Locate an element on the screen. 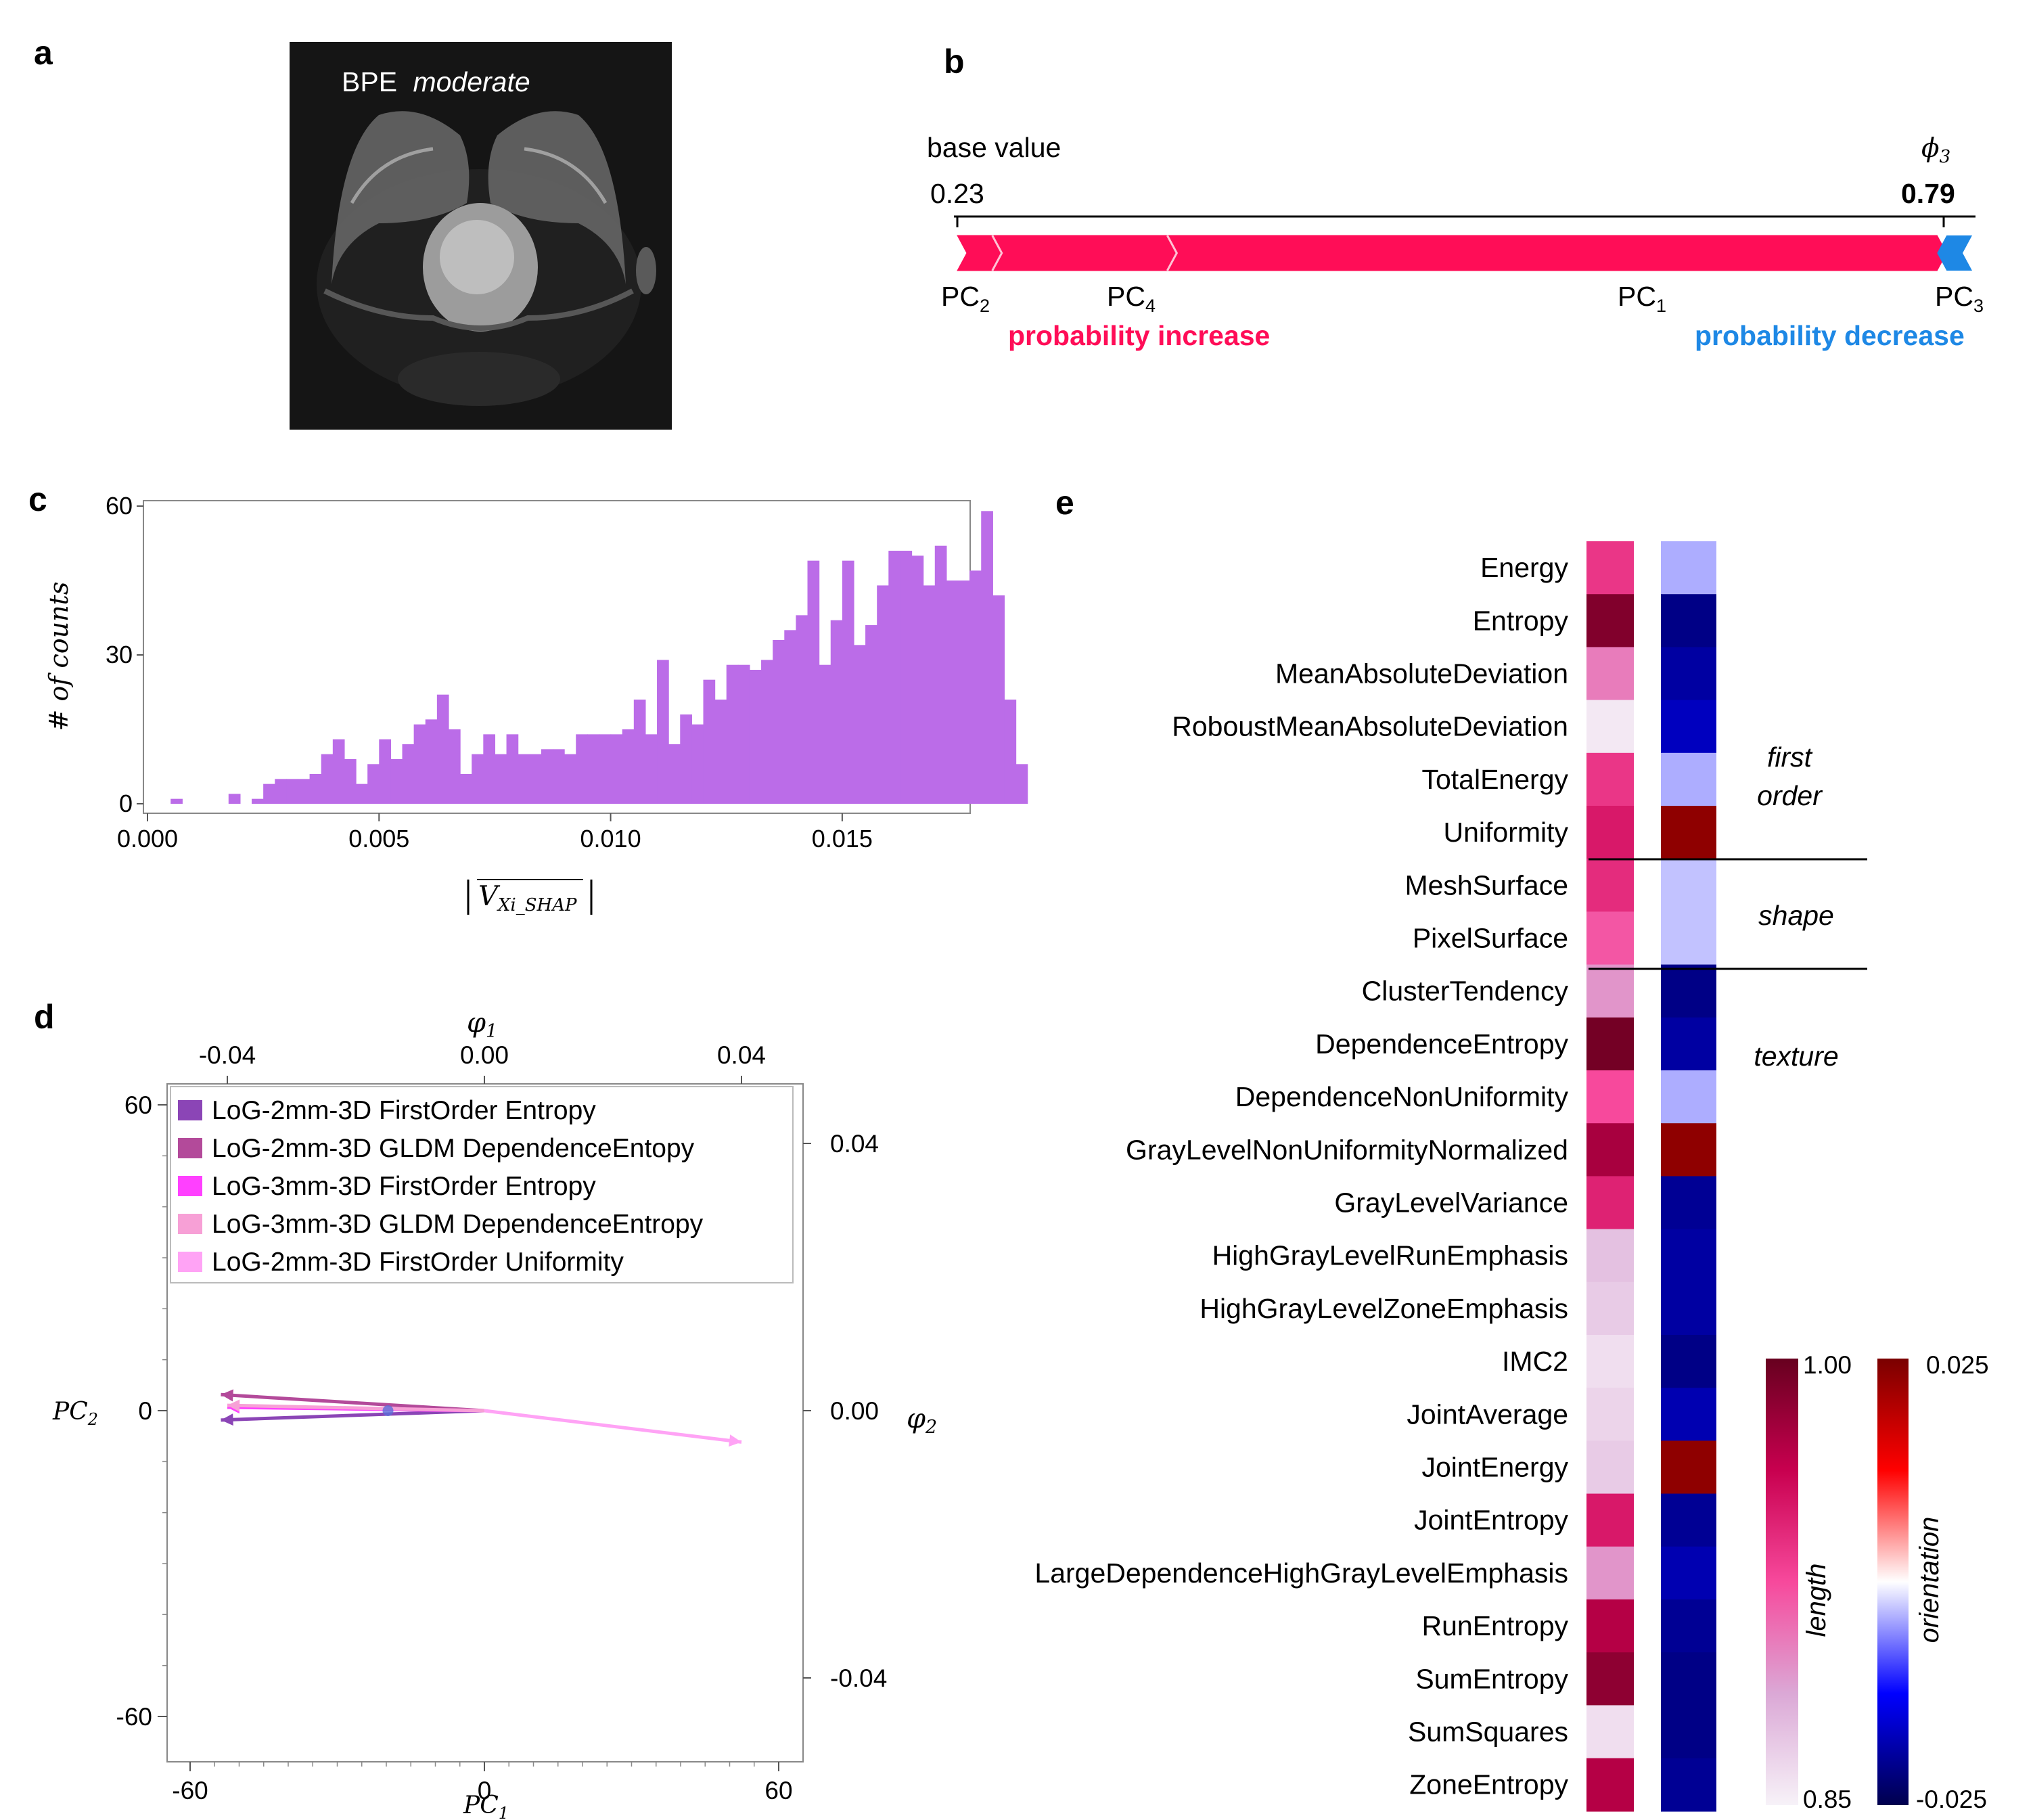  heatmap-row-label: ClusterTendency is located at coordinates (1465, 991).